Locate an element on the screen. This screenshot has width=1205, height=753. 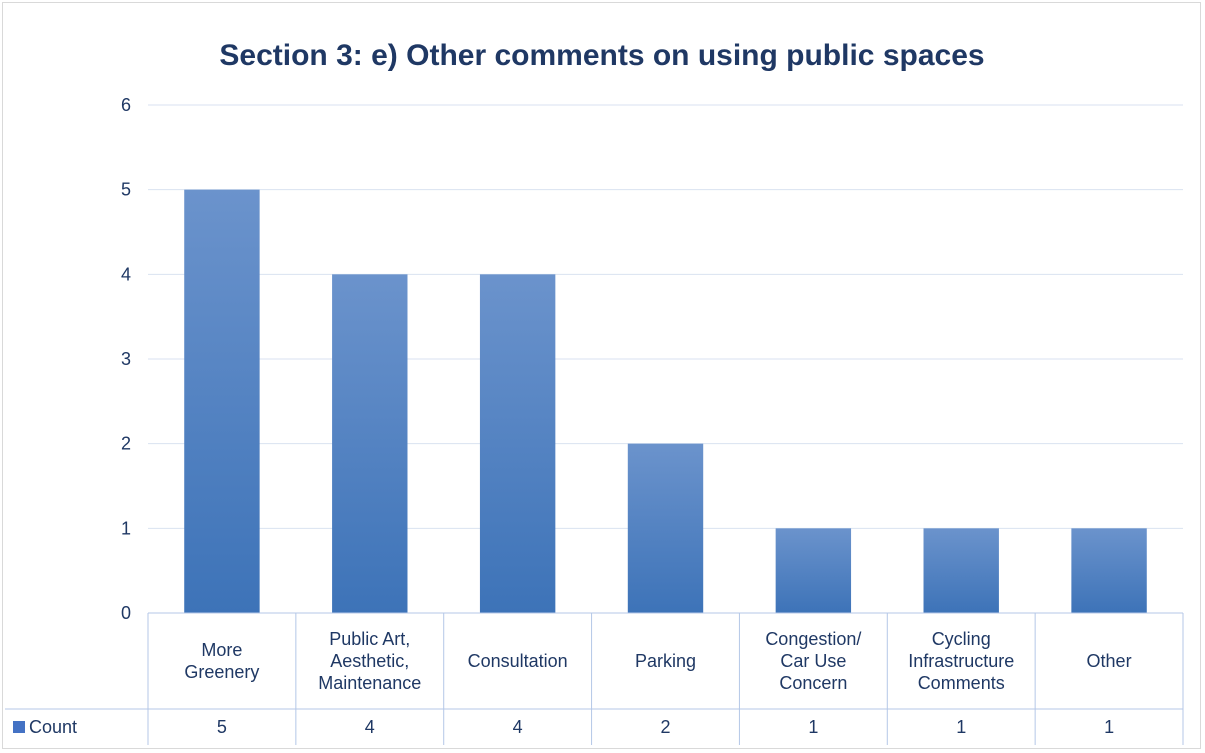
legend-key is located at coordinates (19, 727).